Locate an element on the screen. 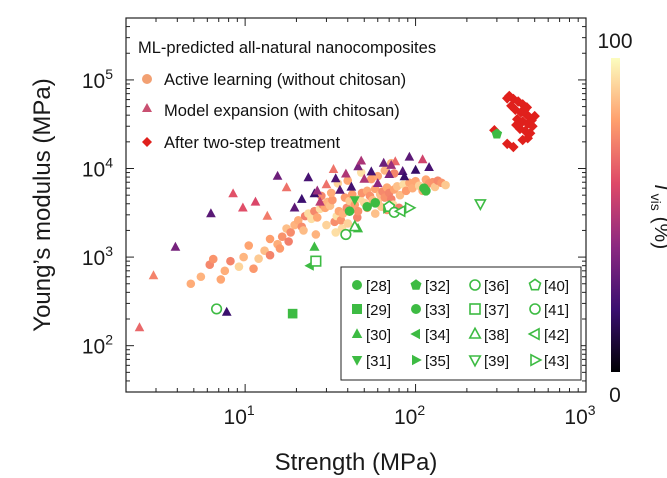  reference-legend-label: [39] is located at coordinates (496, 361).